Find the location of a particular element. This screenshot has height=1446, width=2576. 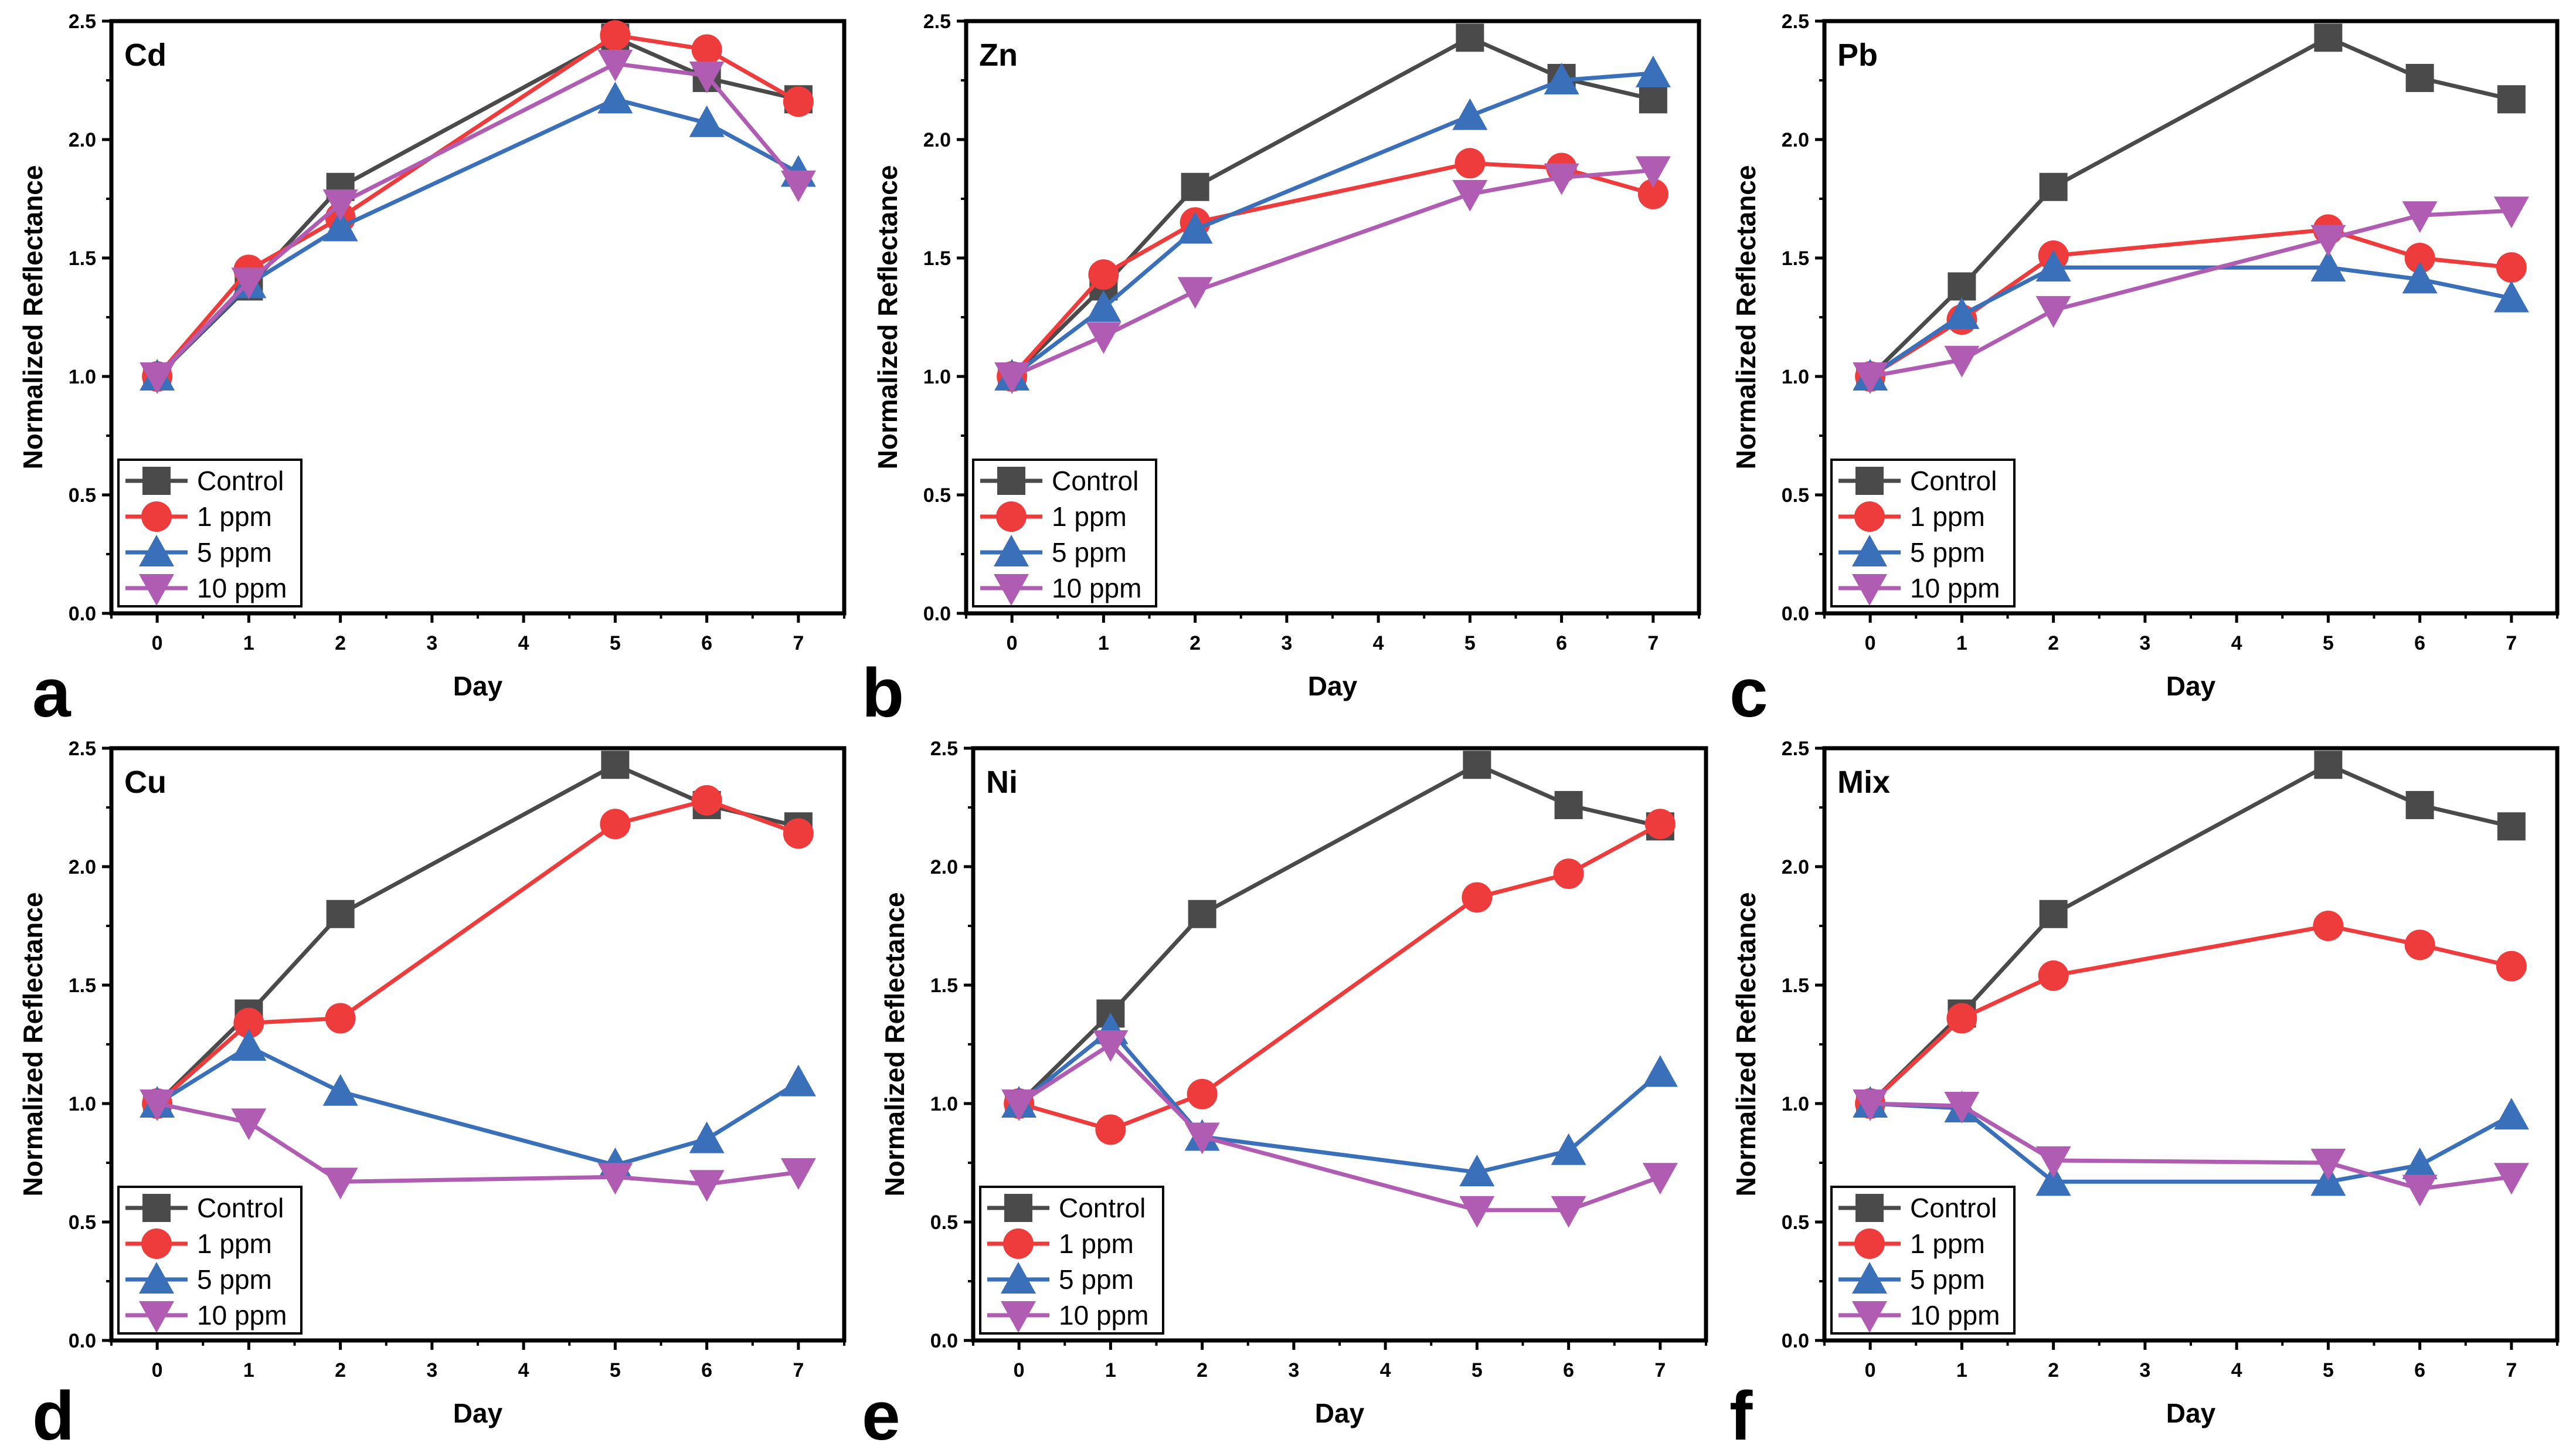

x-tick-label: 2 is located at coordinates (1203, 1370).